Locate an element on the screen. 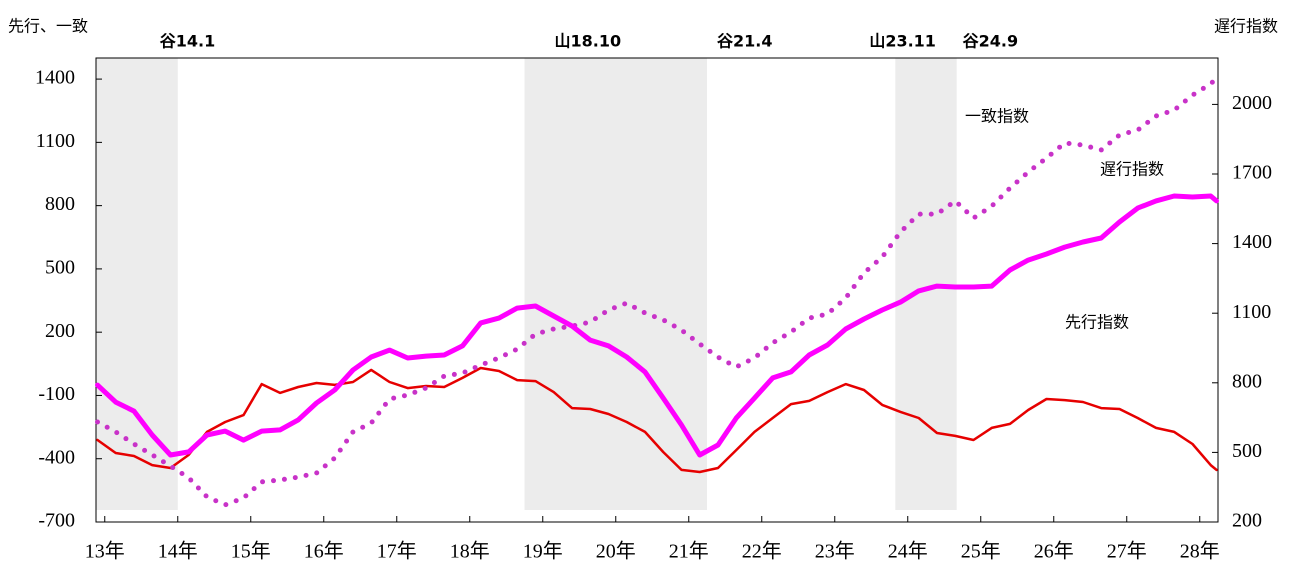 The image size is (1296, 569). y2-tick-label: 1400 is located at coordinates (1252, 242).